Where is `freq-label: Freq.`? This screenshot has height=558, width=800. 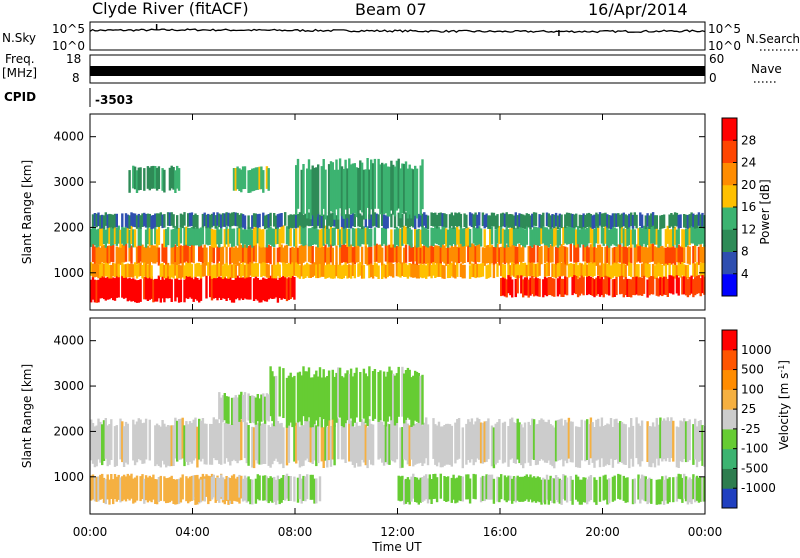 freq-label: Freq. is located at coordinates (20, 59).